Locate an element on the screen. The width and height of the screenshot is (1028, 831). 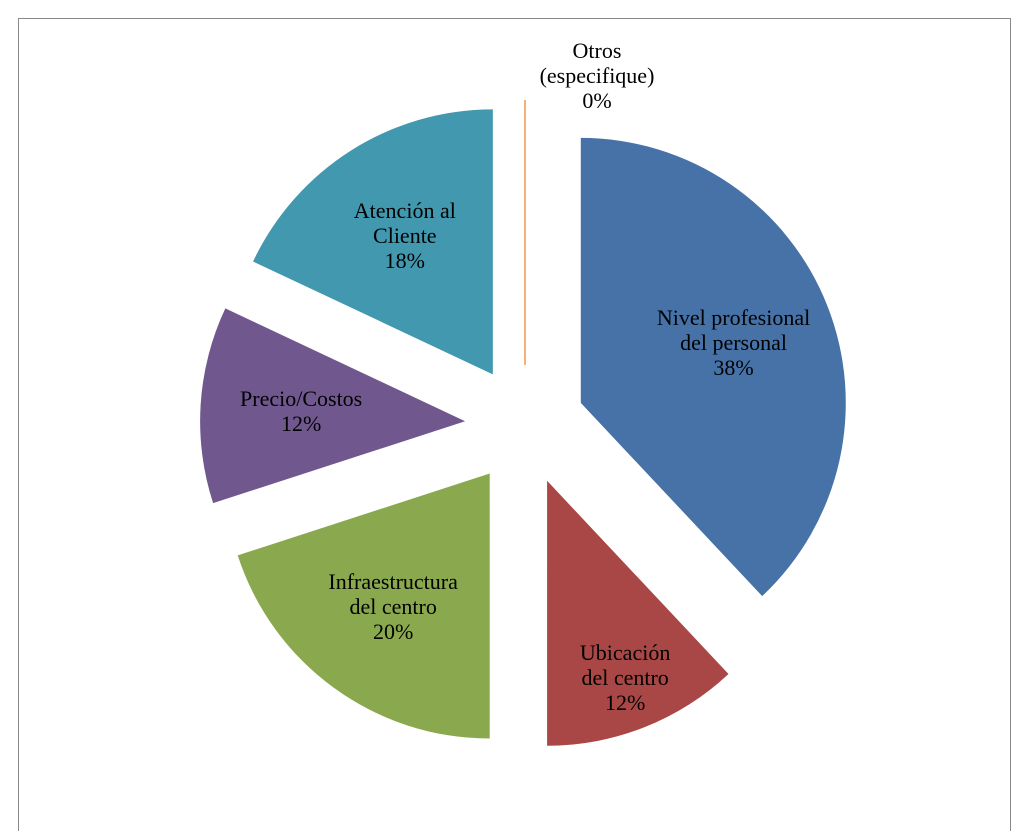
label-box: Nivel profesional del personal 38% is located at coordinates (734, 342).